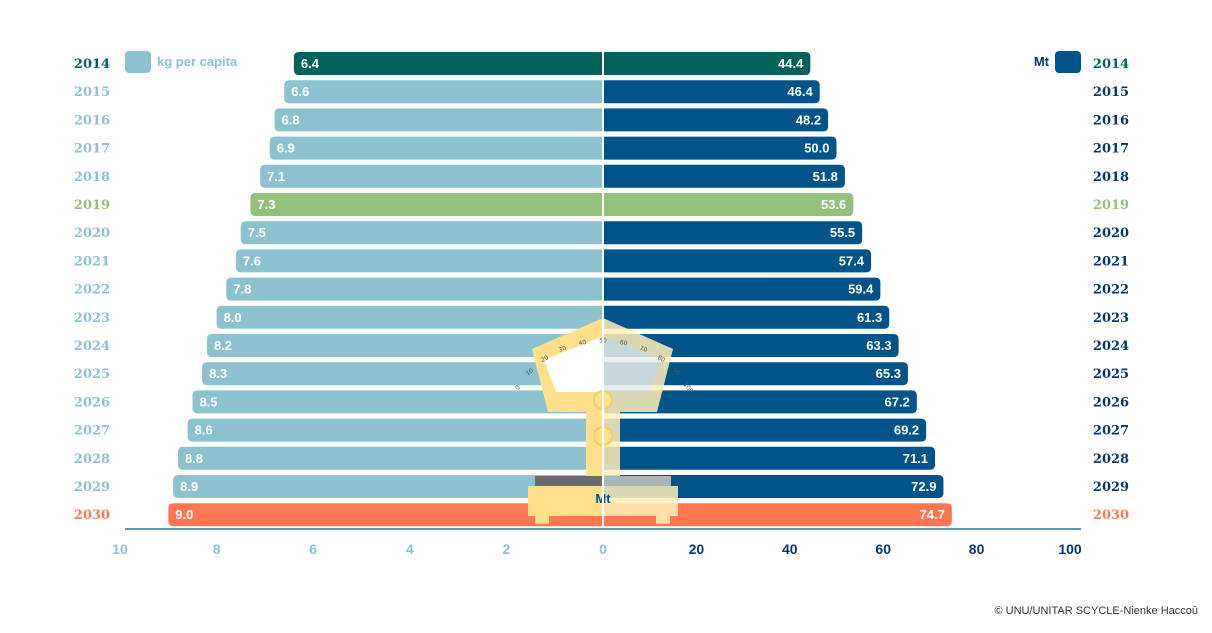  What do you see at coordinates (915, 458) in the screenshot?
I see `label-mt-2028: 71.1` at bounding box center [915, 458].